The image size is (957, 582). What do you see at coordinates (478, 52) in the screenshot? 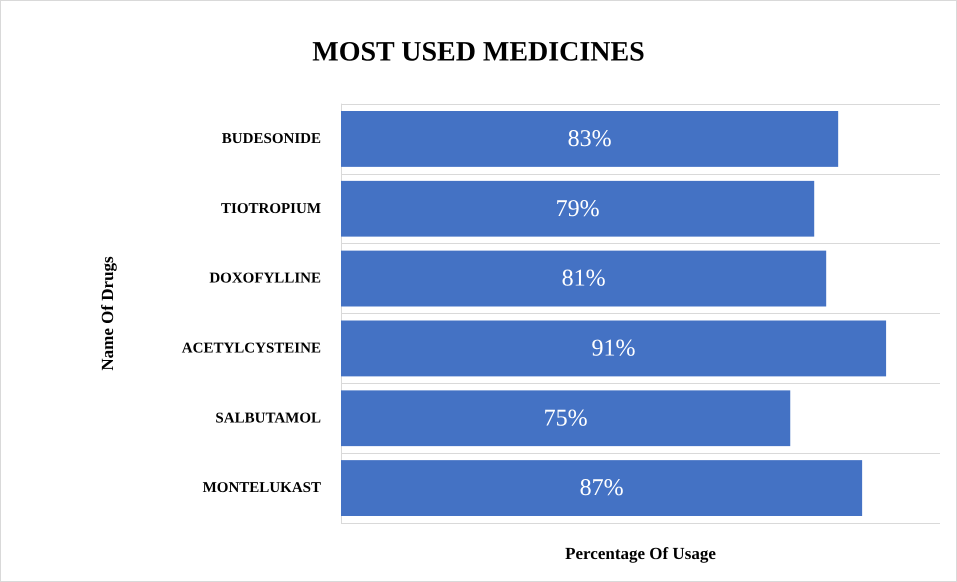
I see `chart-title: MOST USED MEDICINES` at bounding box center [478, 52].